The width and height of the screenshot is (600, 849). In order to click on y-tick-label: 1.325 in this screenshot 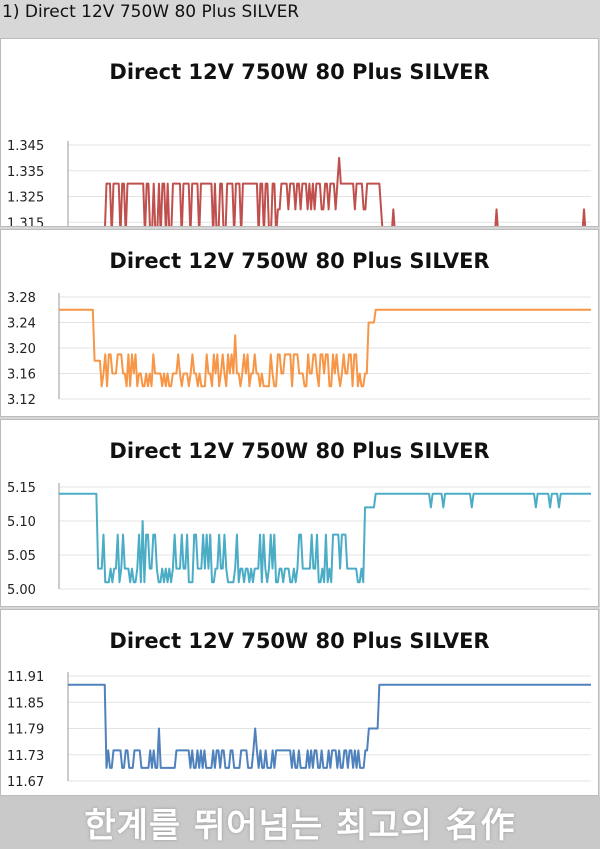, I will do `click(25, 198)`.